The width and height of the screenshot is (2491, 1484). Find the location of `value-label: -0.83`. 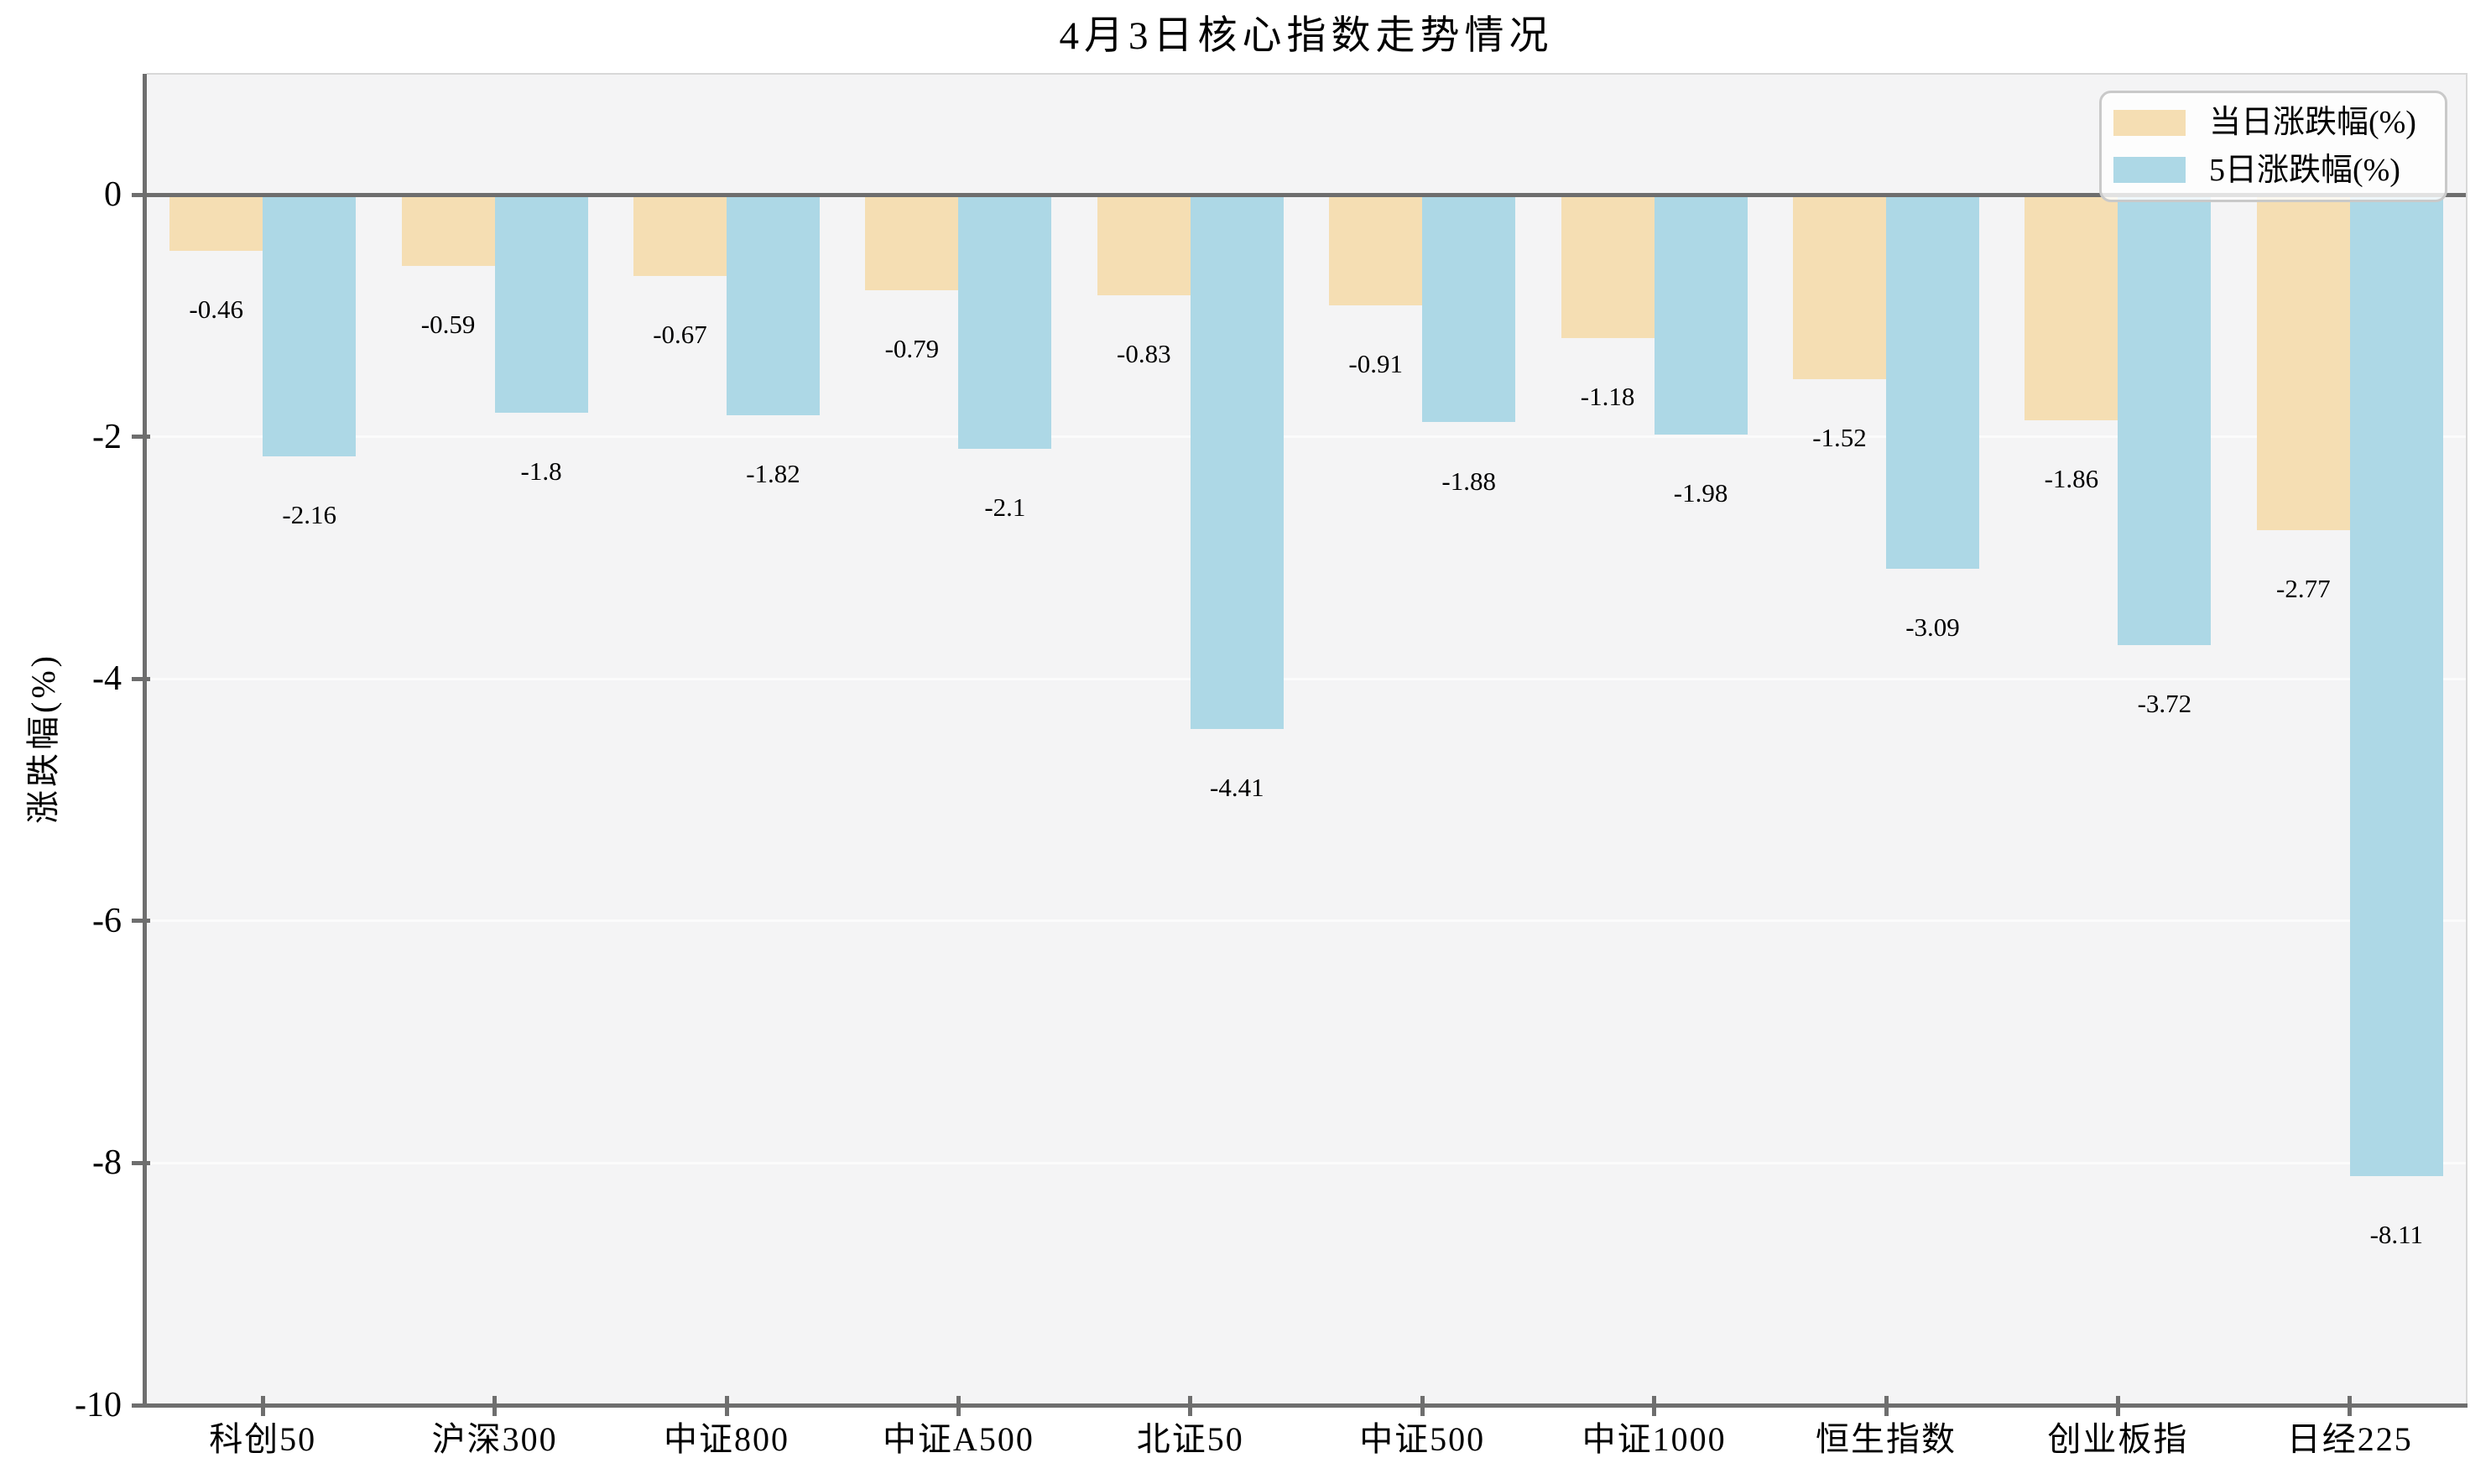

value-label: -0.83 is located at coordinates (1144, 354).